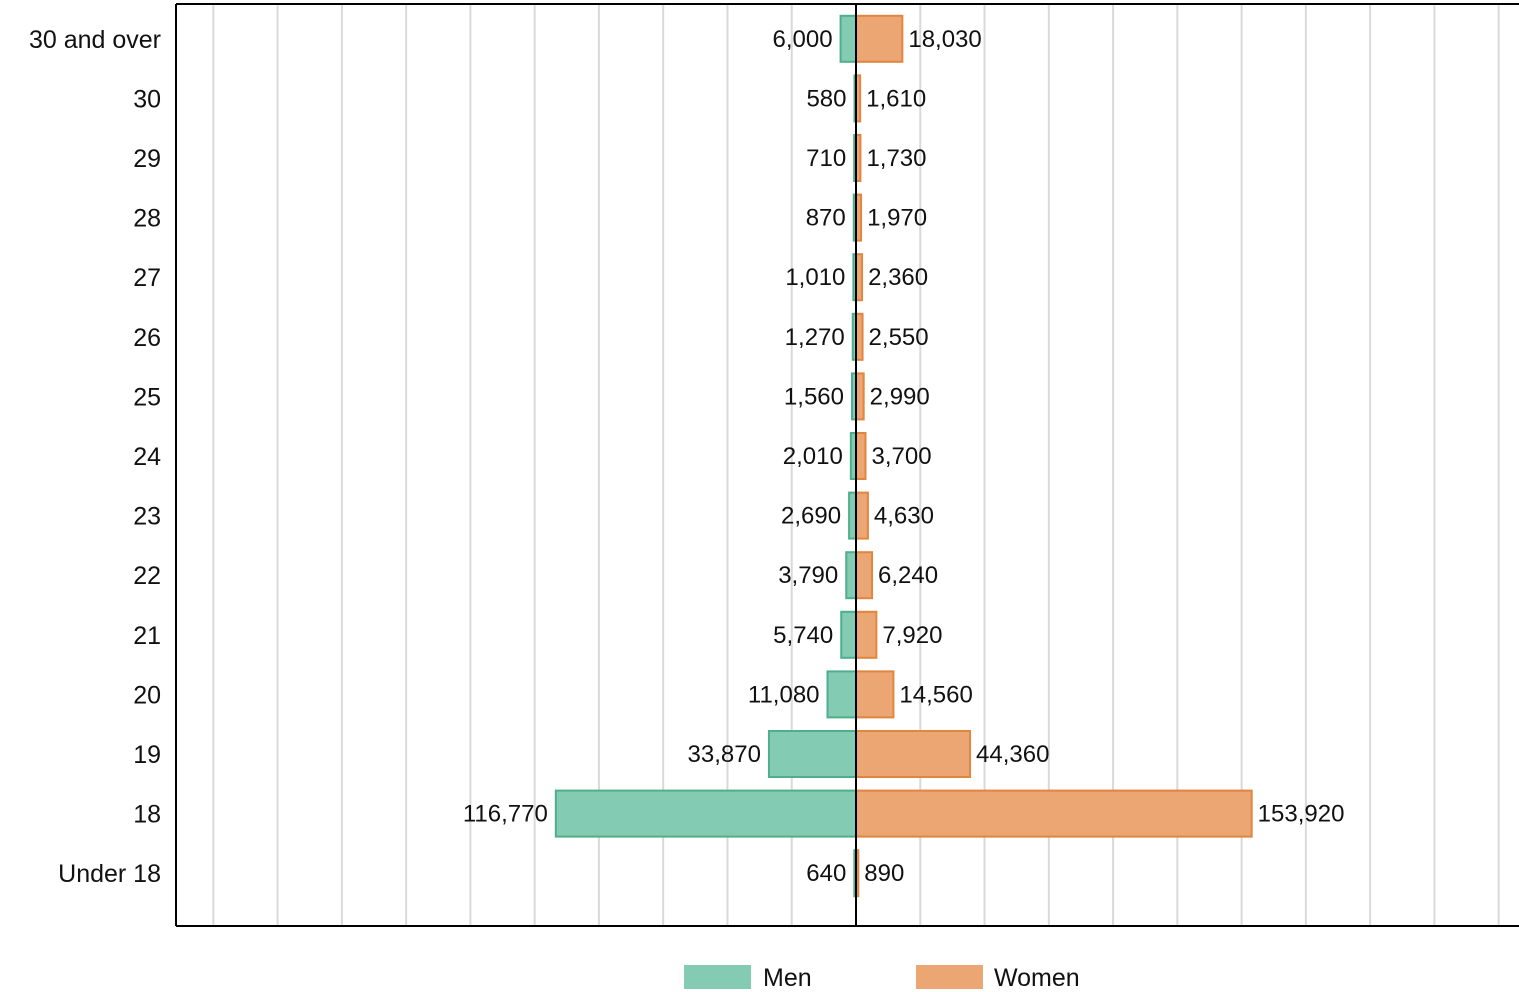  I want to click on data-label-women: 2,360, so click(898, 277).